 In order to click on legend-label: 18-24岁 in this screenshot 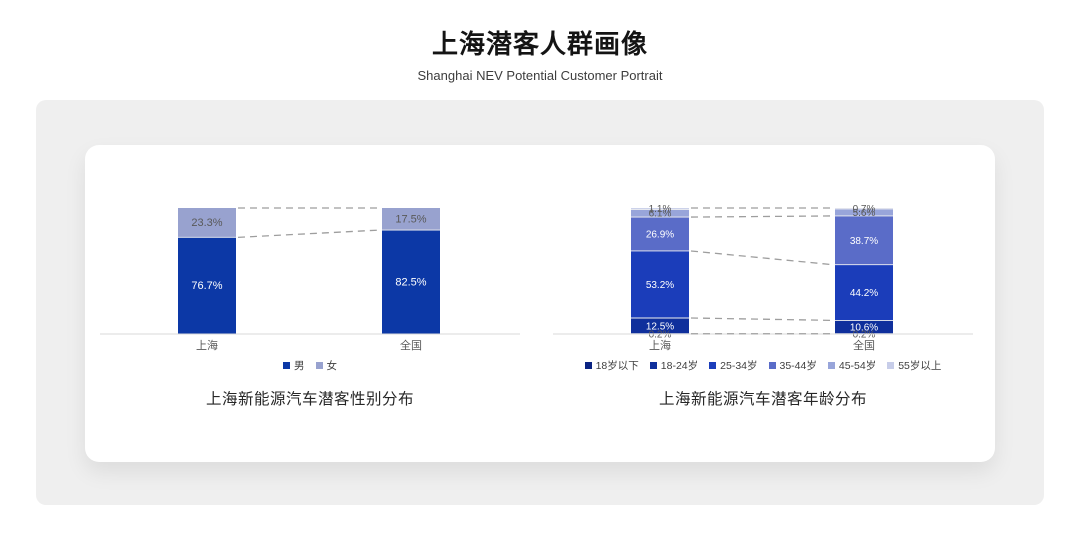, I will do `click(679, 366)`.